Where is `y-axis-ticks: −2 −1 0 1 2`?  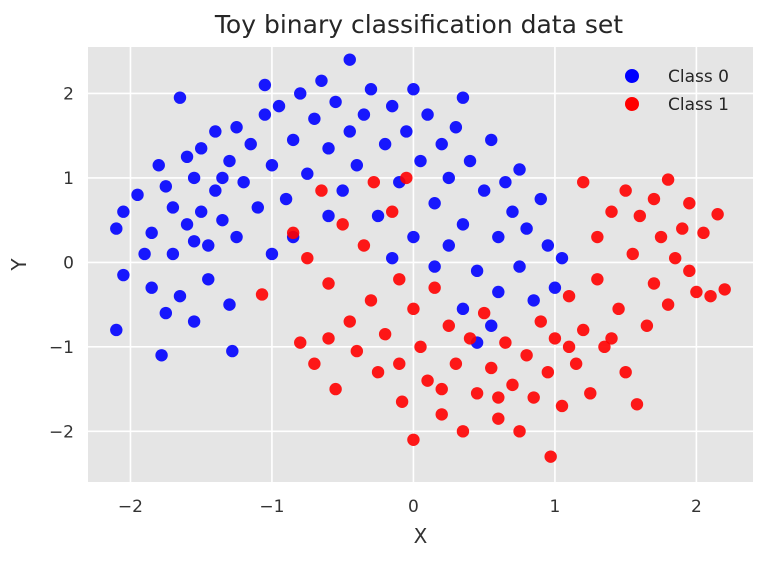
y-axis-ticks: −2 −1 0 1 2 is located at coordinates (61, 263).